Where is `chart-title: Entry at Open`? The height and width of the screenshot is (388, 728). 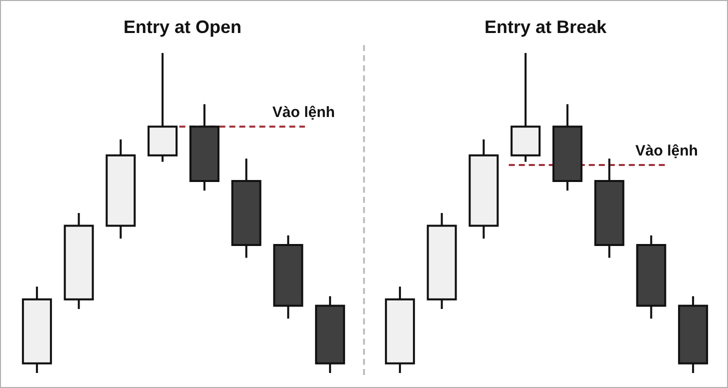
chart-title: Entry at Open is located at coordinates (182, 27).